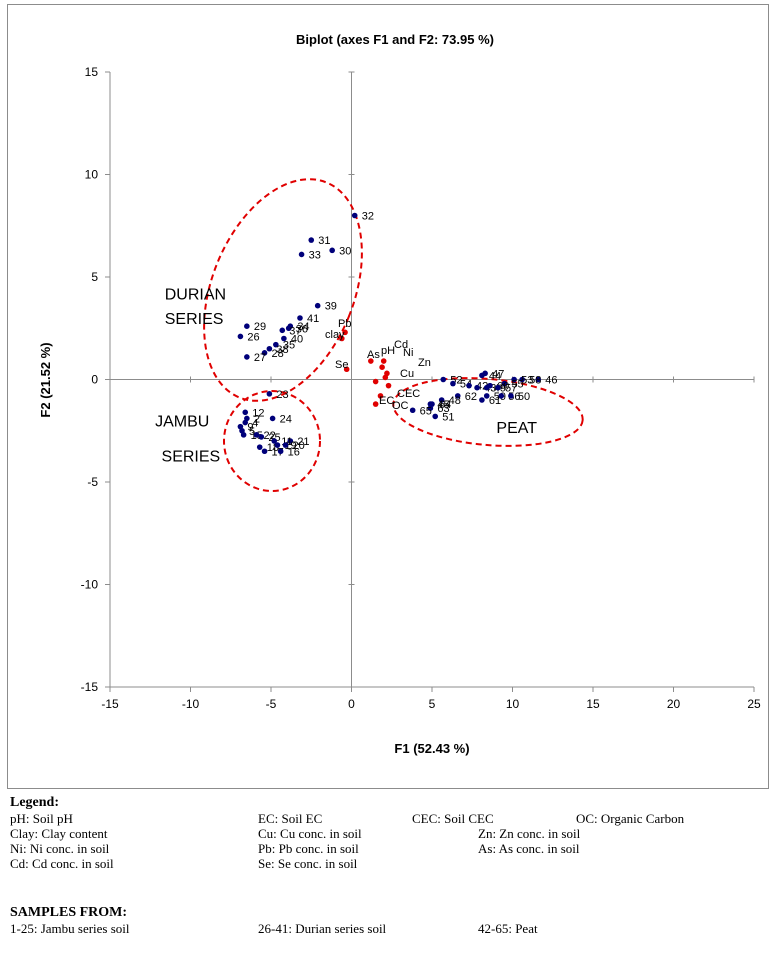  I want to click on variable-label: Se, so click(341, 365).